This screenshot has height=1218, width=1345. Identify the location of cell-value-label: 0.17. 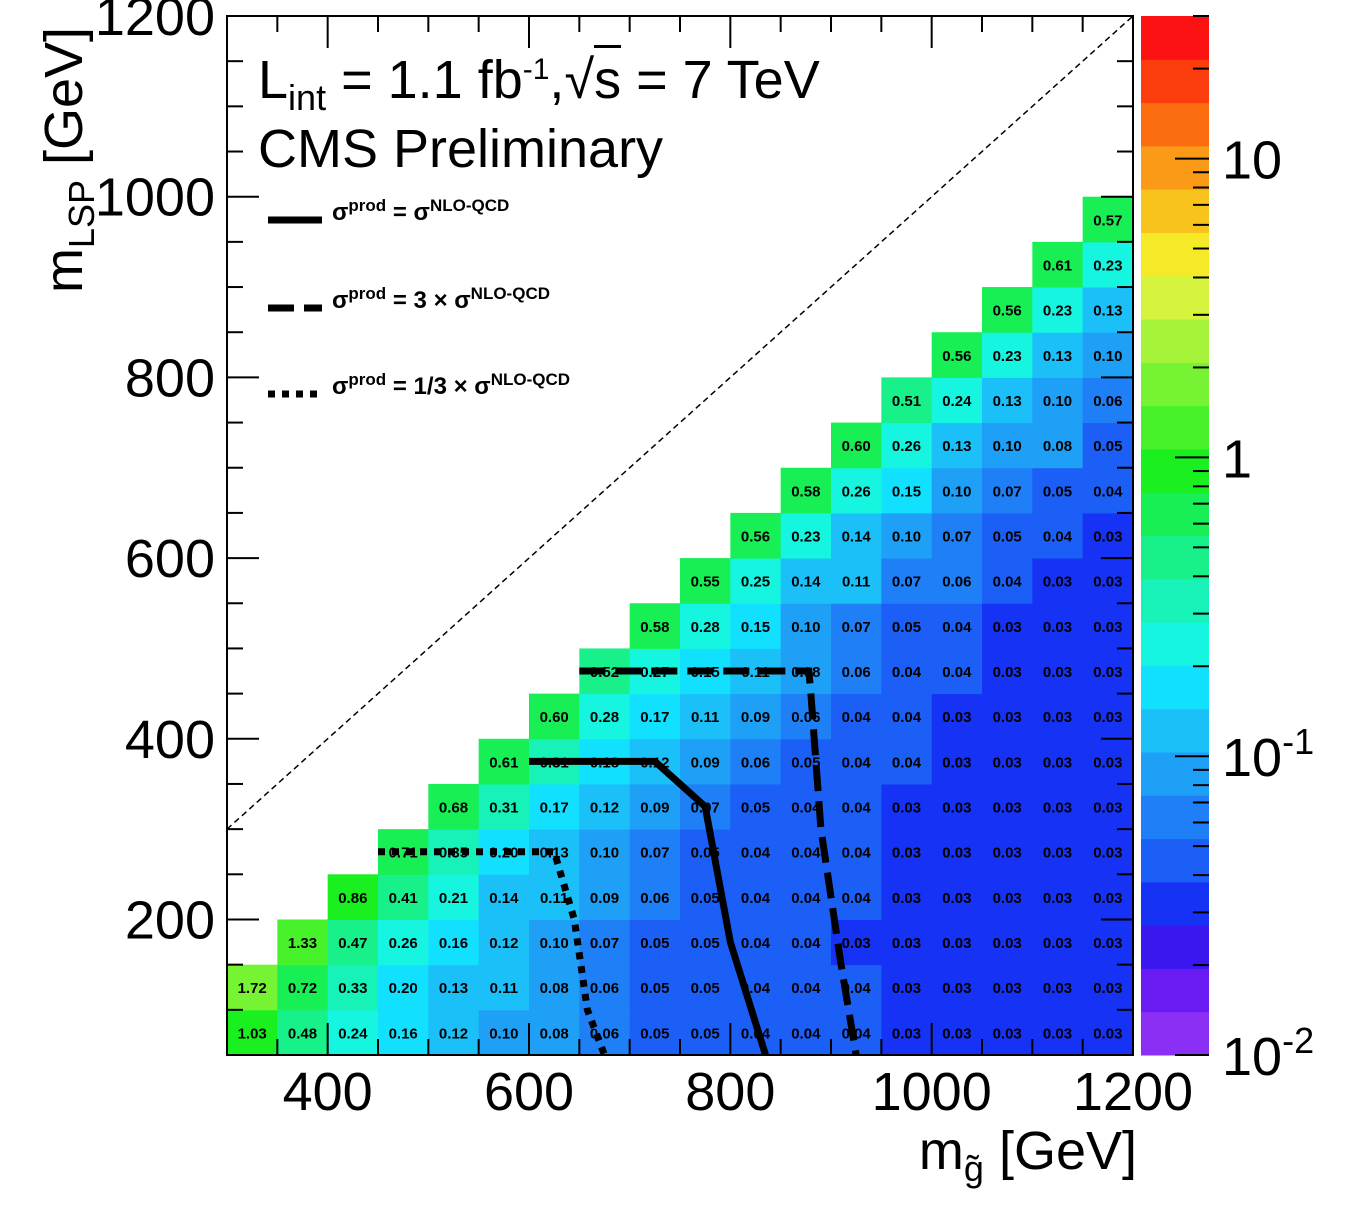
(554, 808).